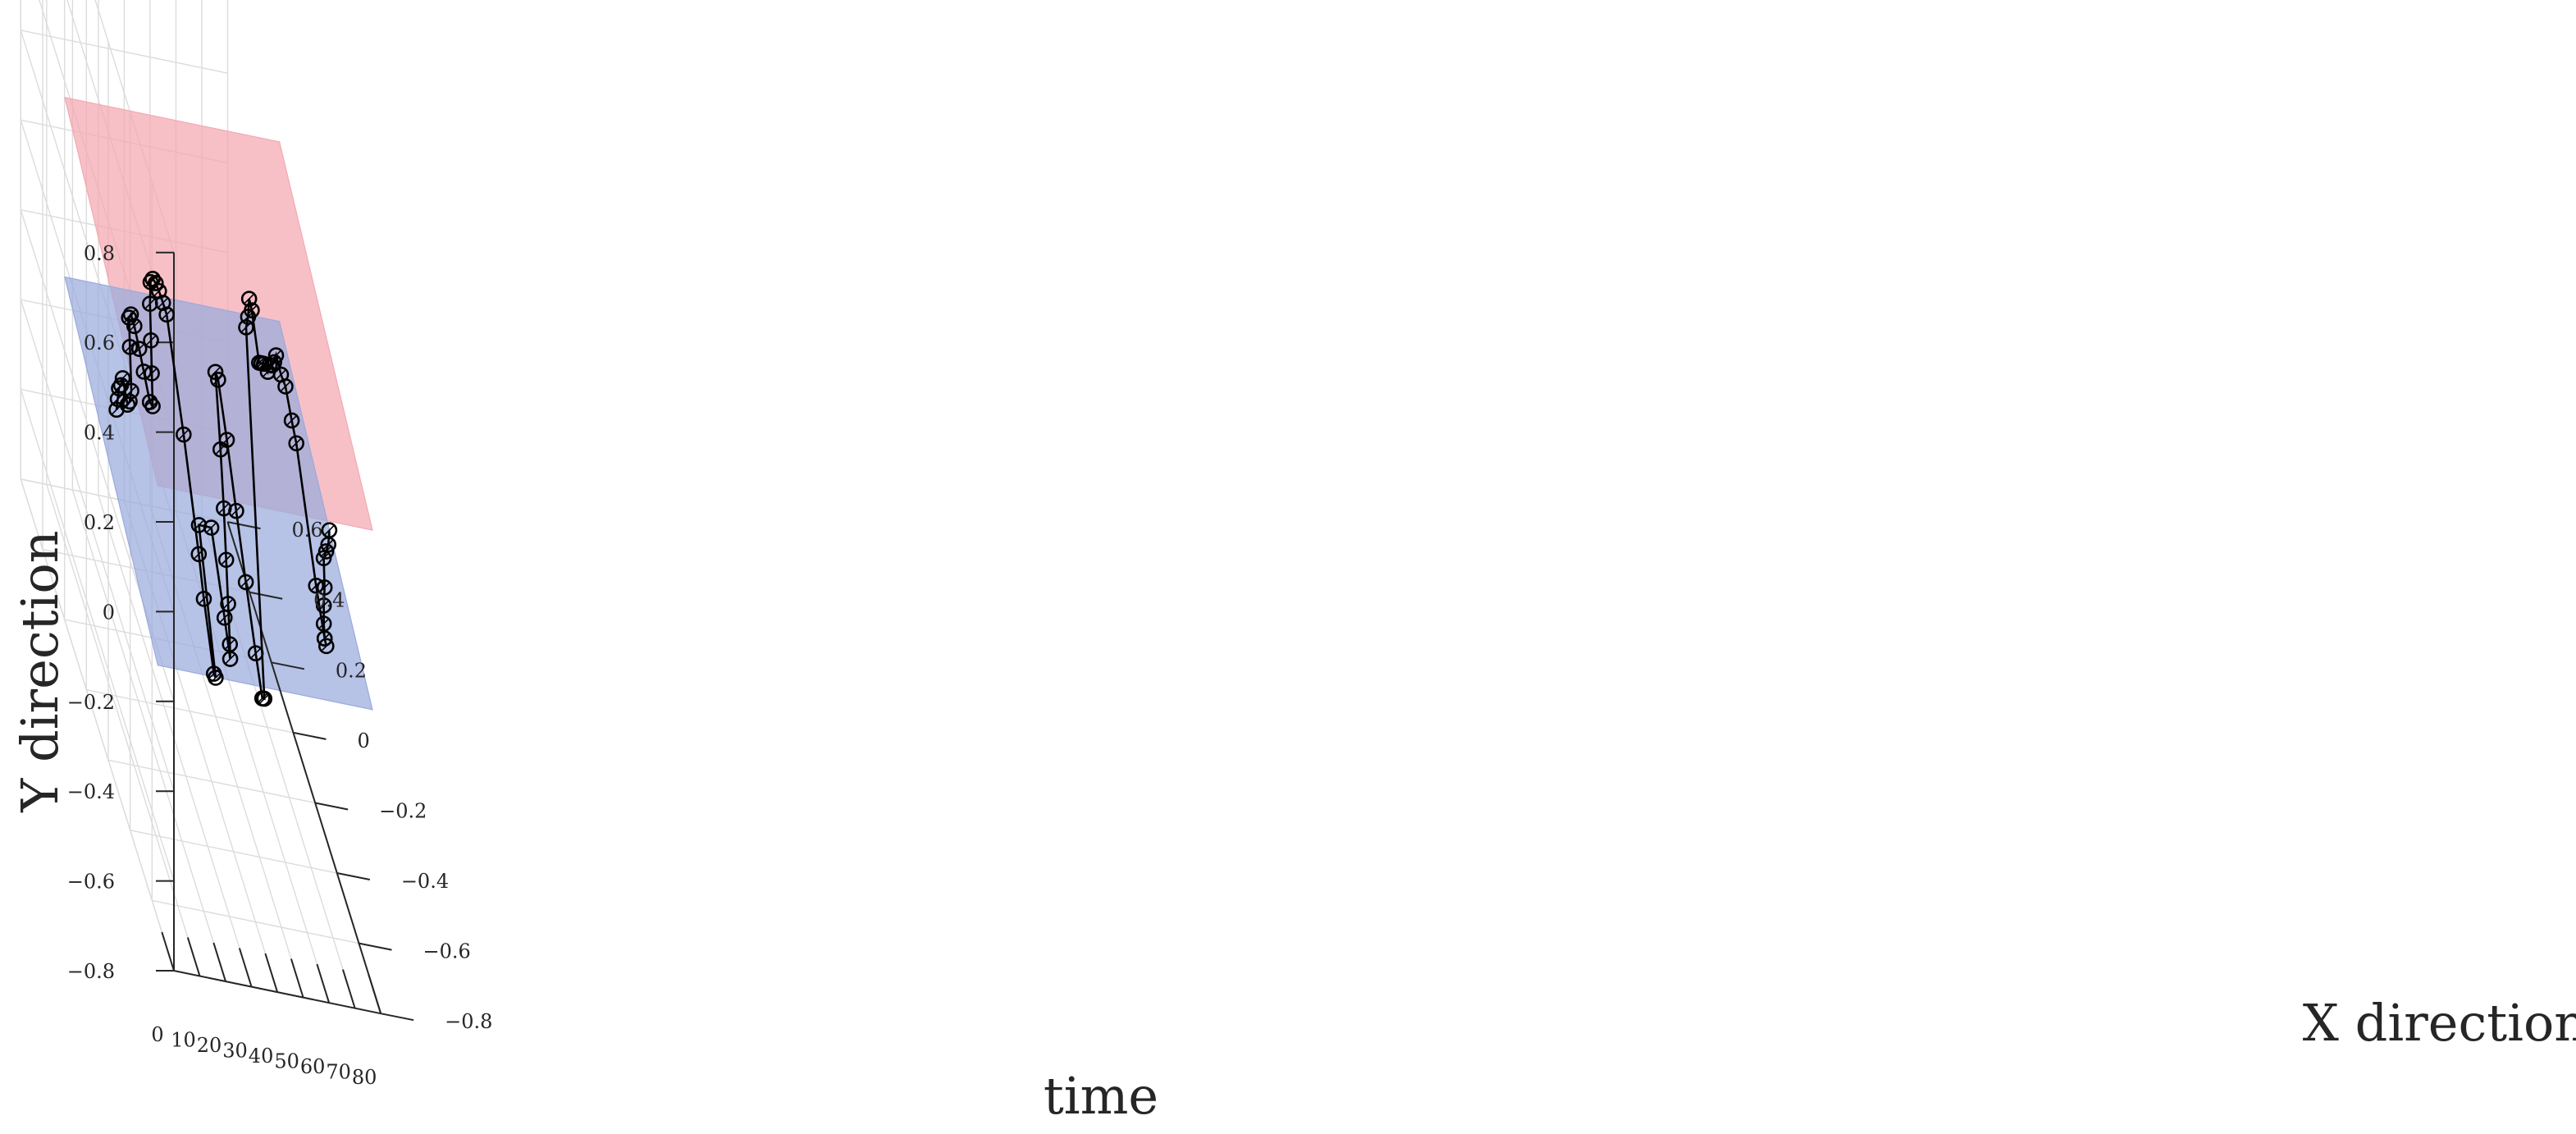 The height and width of the screenshot is (1134, 2576). I want to click on x-tick-label: 60, so click(313, 1066).